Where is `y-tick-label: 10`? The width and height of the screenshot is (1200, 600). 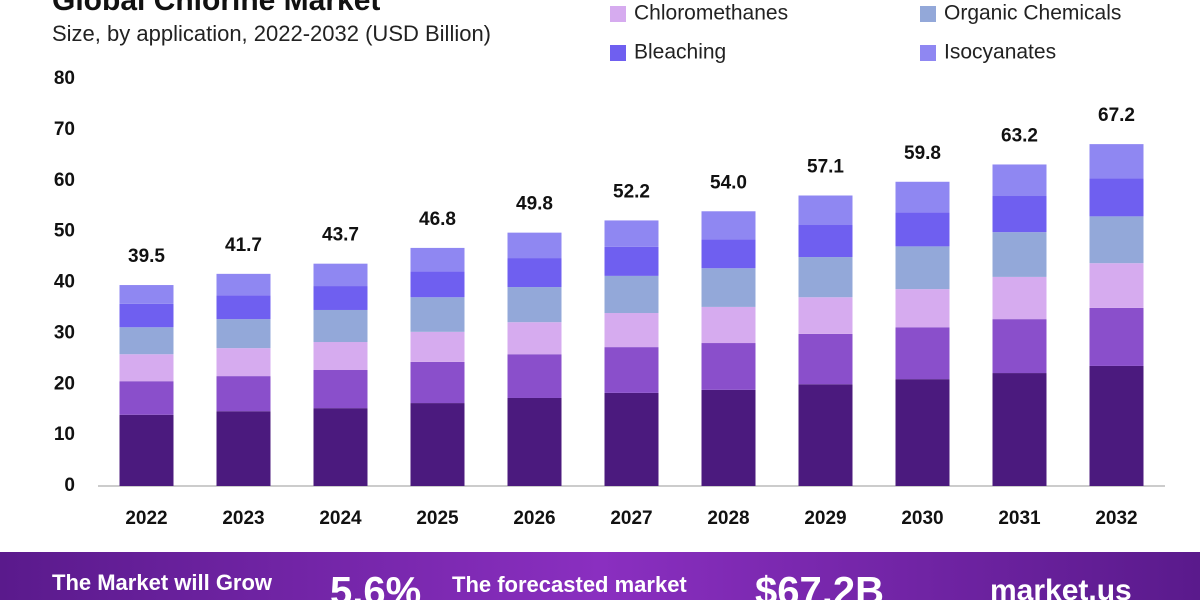 y-tick-label: 10 is located at coordinates (64, 434).